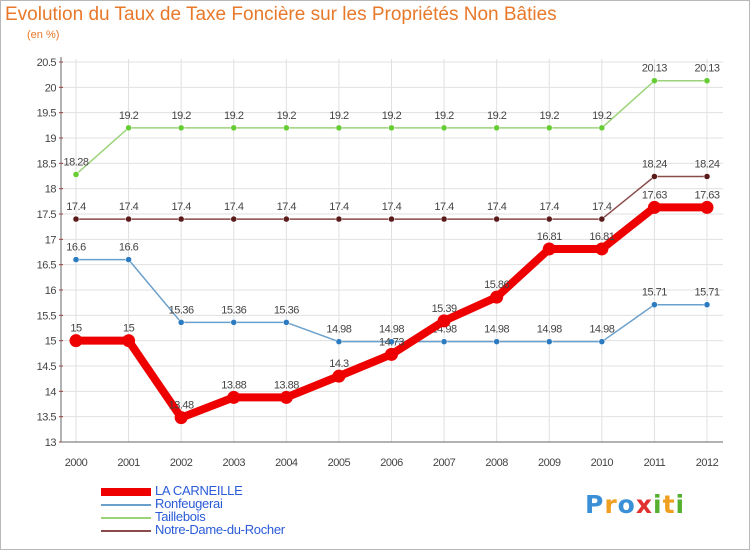  Describe the element at coordinates (644, 504) in the screenshot. I see `logo-letter: x` at that location.